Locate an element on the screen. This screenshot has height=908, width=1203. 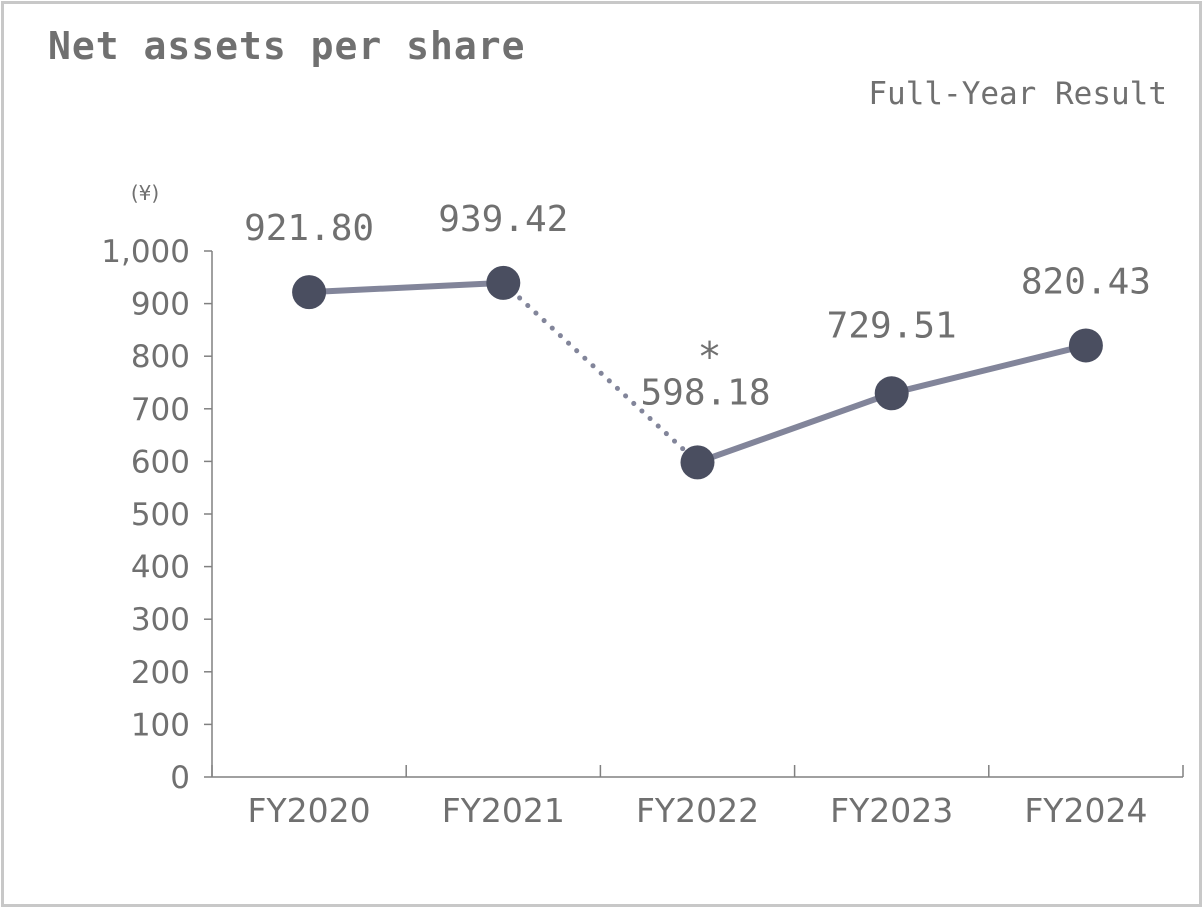
series-segment-dotted is located at coordinates (600, 372).